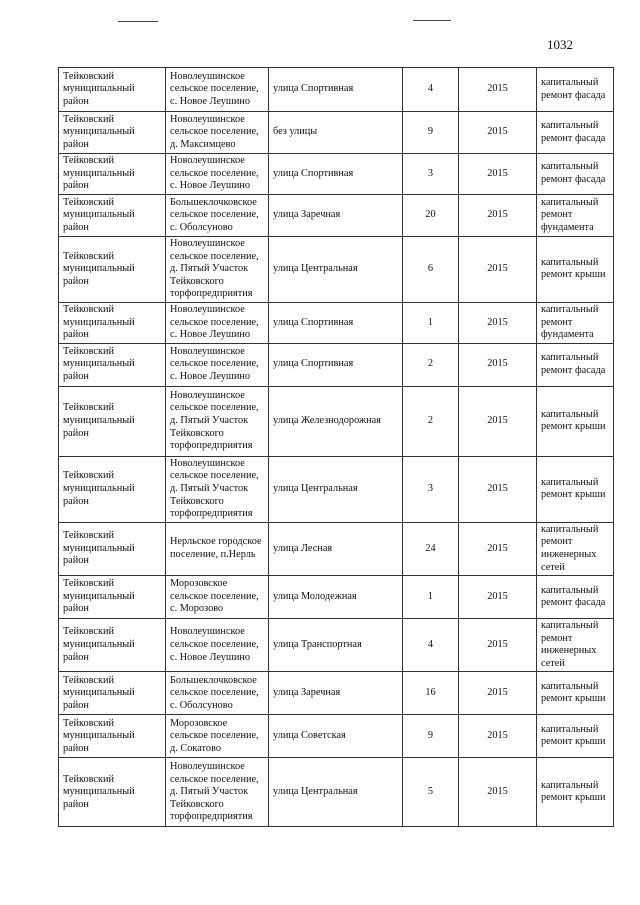  Describe the element at coordinates (430, 693) in the screenshot. I see `cell-house: 16` at that location.